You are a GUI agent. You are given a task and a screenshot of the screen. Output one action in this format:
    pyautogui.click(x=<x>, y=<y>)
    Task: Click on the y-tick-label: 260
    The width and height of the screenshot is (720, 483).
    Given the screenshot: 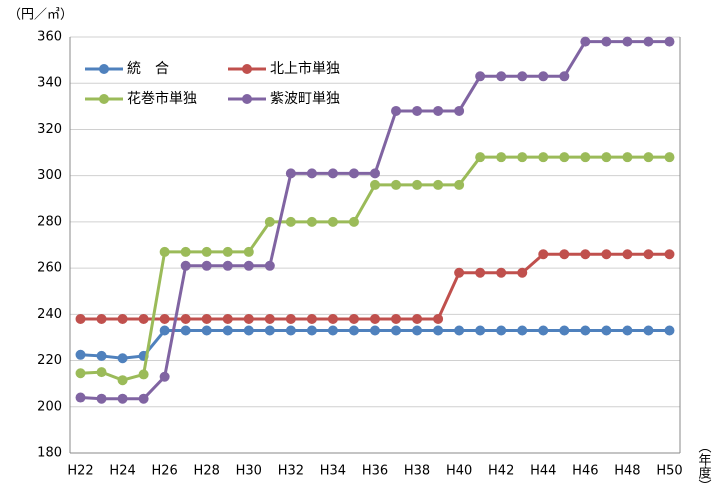 What is the action you would take?
    pyautogui.click(x=49, y=268)
    